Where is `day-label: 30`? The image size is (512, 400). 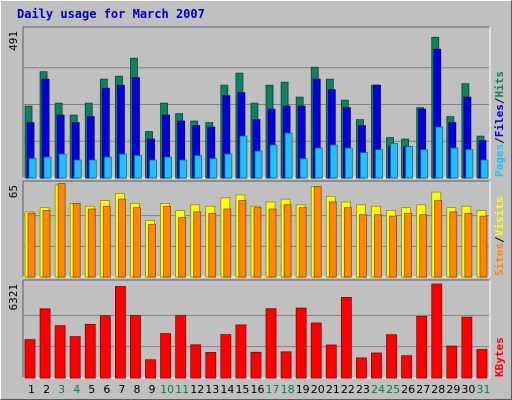
day-label: 30 is located at coordinates (468, 389).